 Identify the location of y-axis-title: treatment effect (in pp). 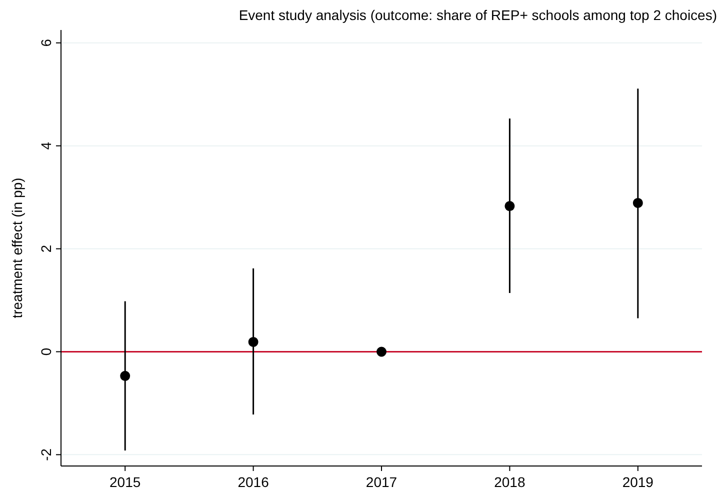
(17, 248).